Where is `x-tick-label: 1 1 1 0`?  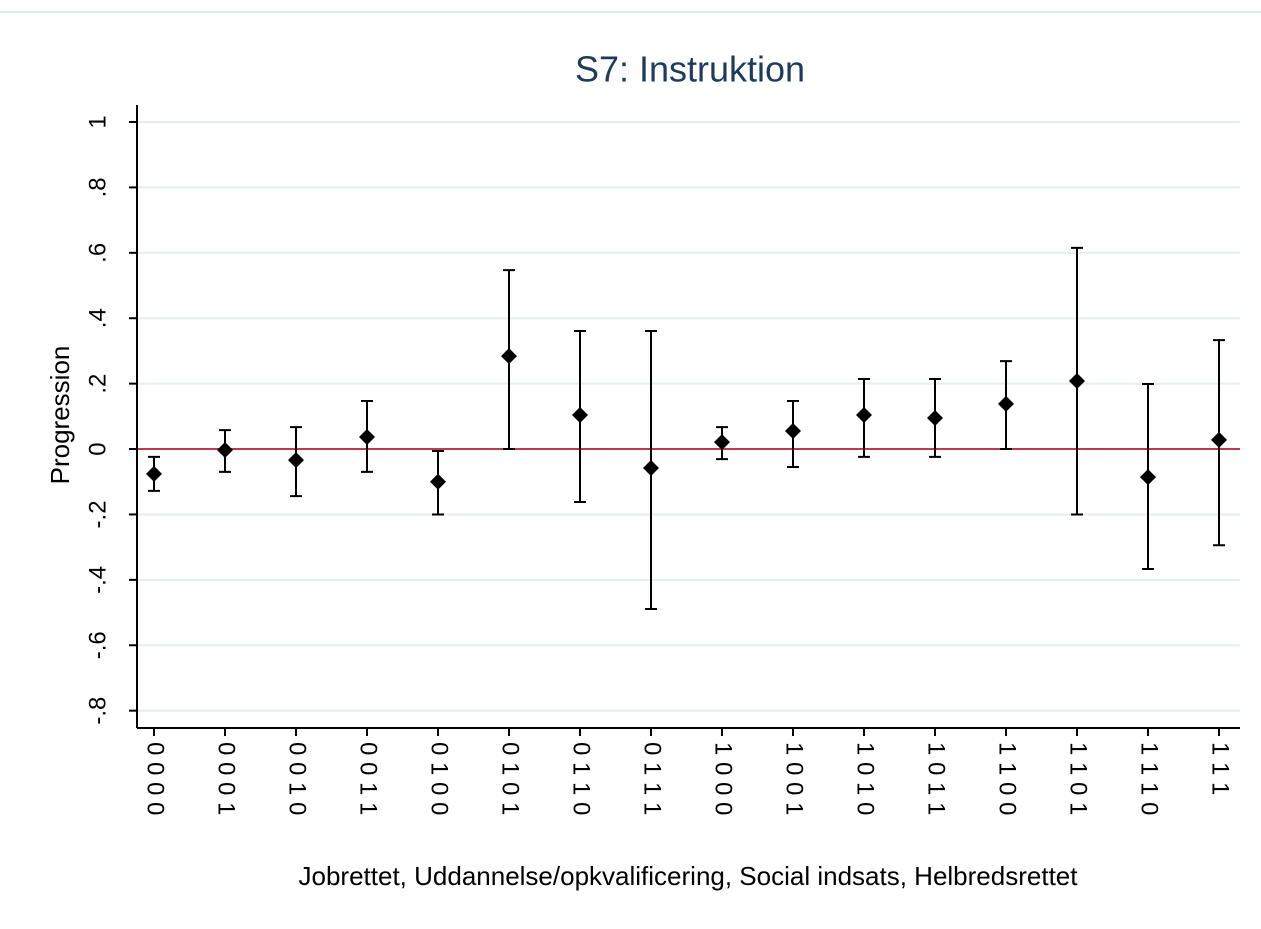
x-tick-label: 1 1 1 0 is located at coordinates (1149, 778).